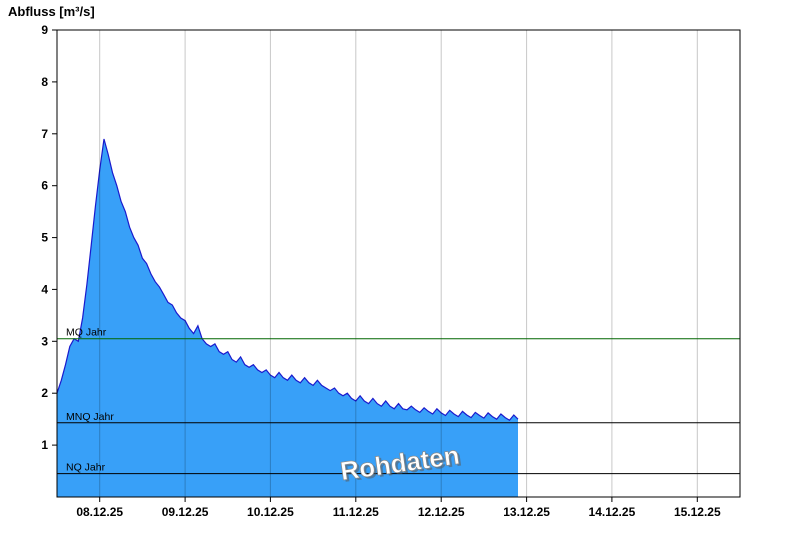  What do you see at coordinates (526, 512) in the screenshot?
I see `x-tick-label: 13.12.25` at bounding box center [526, 512].